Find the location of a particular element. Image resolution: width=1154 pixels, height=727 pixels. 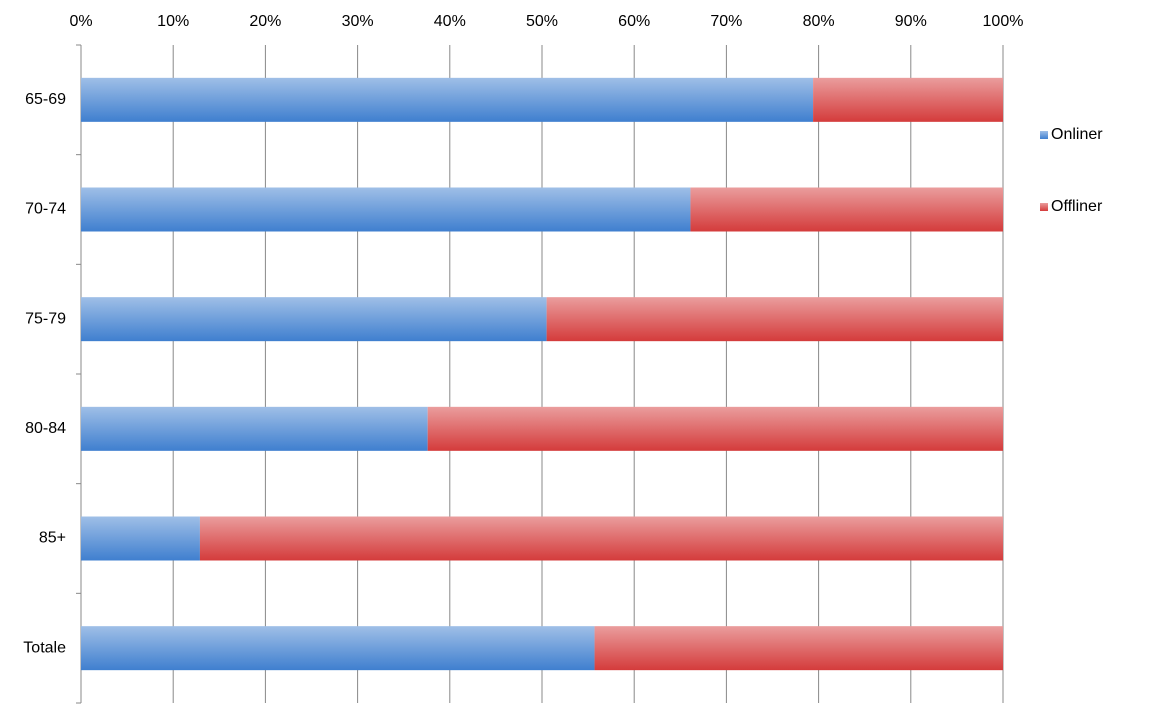

x-tick-label: 0% is located at coordinates (80, 21).